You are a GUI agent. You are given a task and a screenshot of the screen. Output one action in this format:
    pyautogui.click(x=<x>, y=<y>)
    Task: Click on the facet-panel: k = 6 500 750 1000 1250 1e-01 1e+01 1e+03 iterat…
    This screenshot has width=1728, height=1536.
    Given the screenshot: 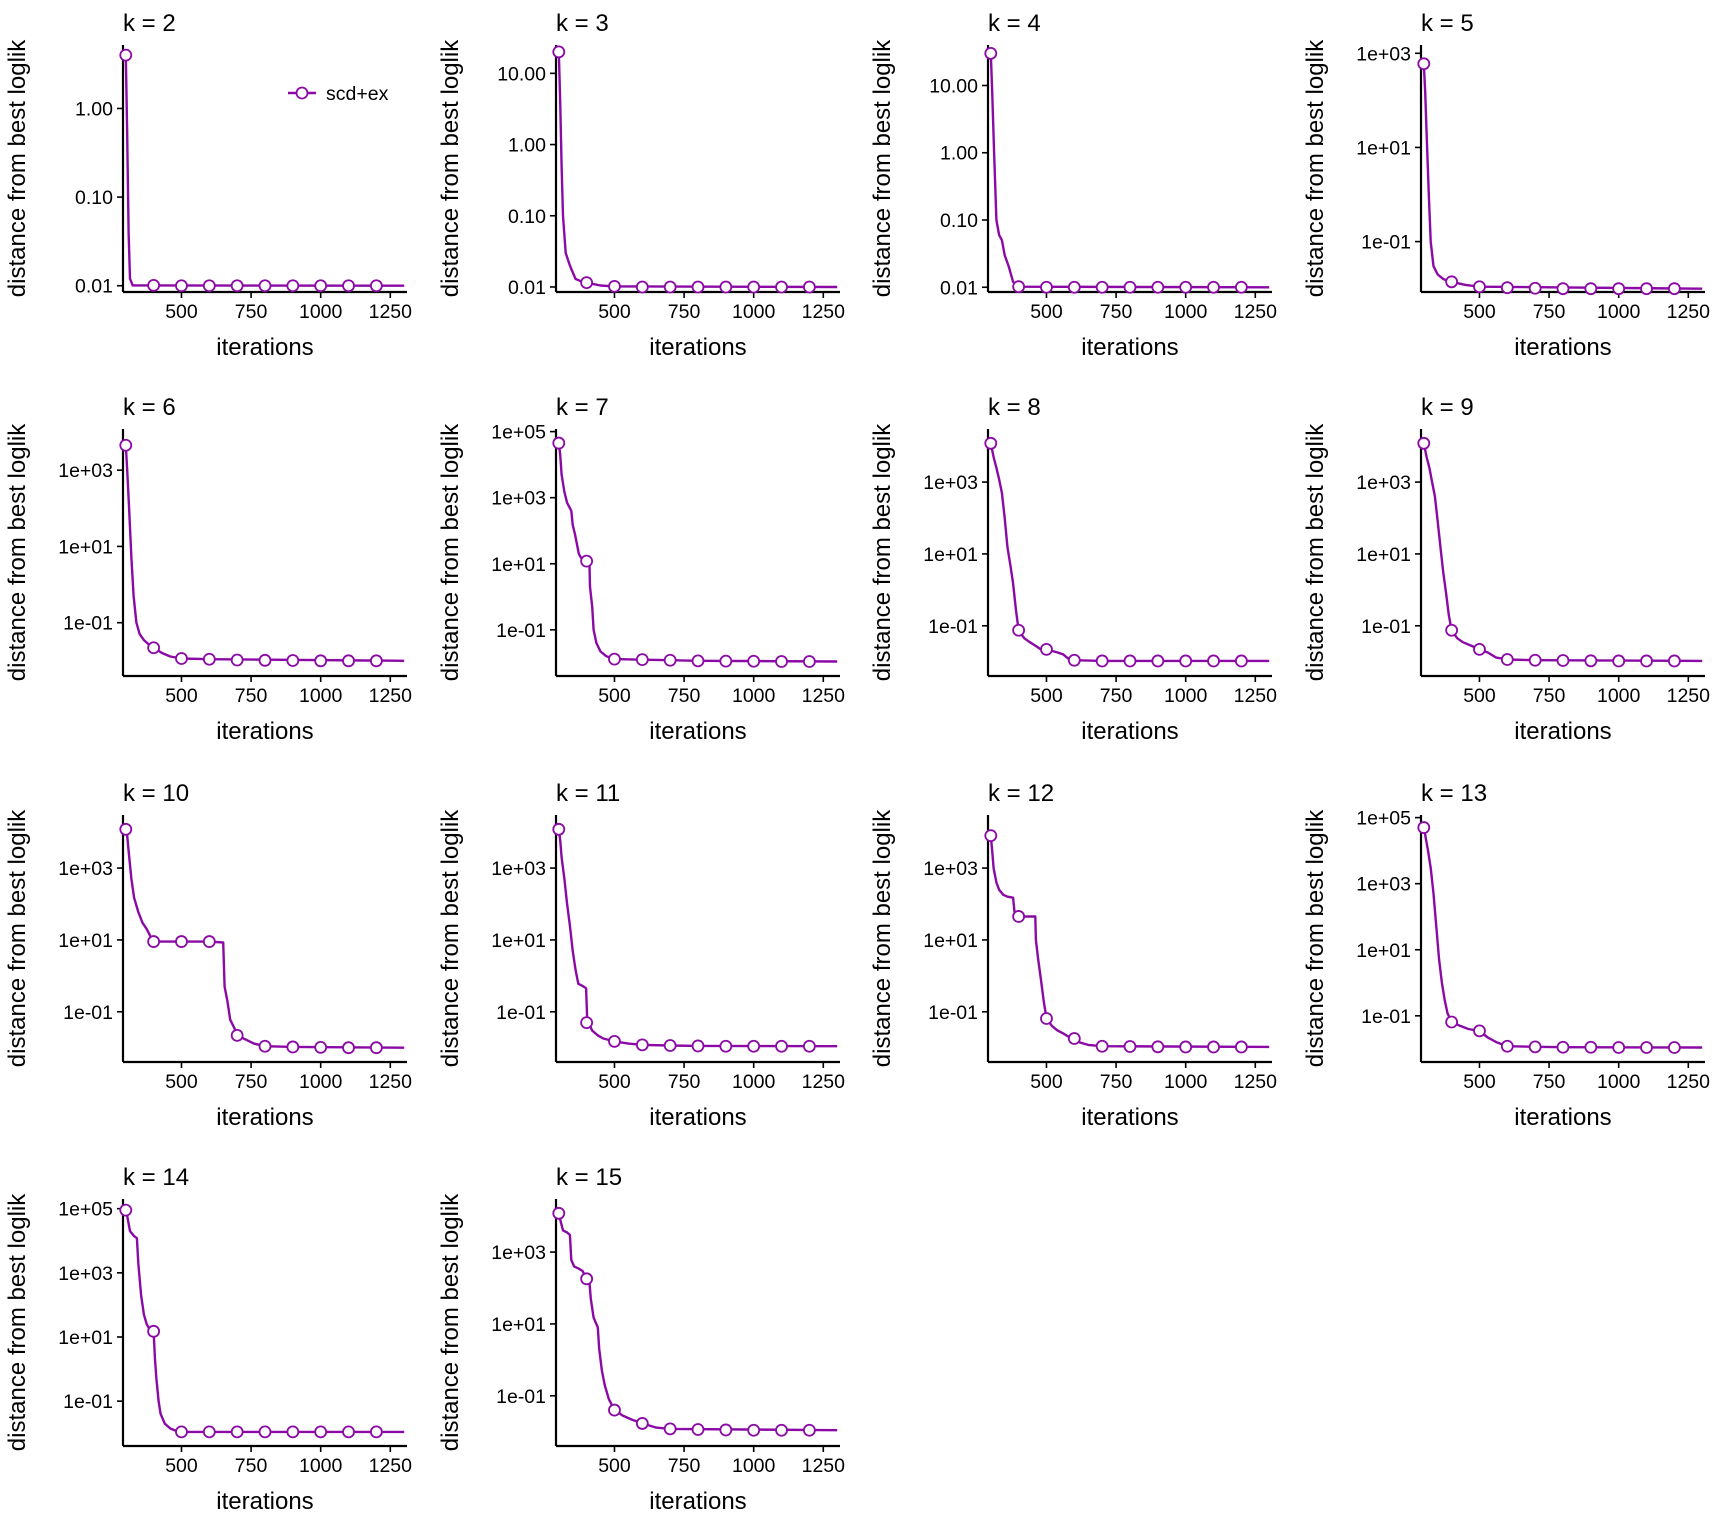 What is the action you would take?
    pyautogui.click(x=208, y=569)
    